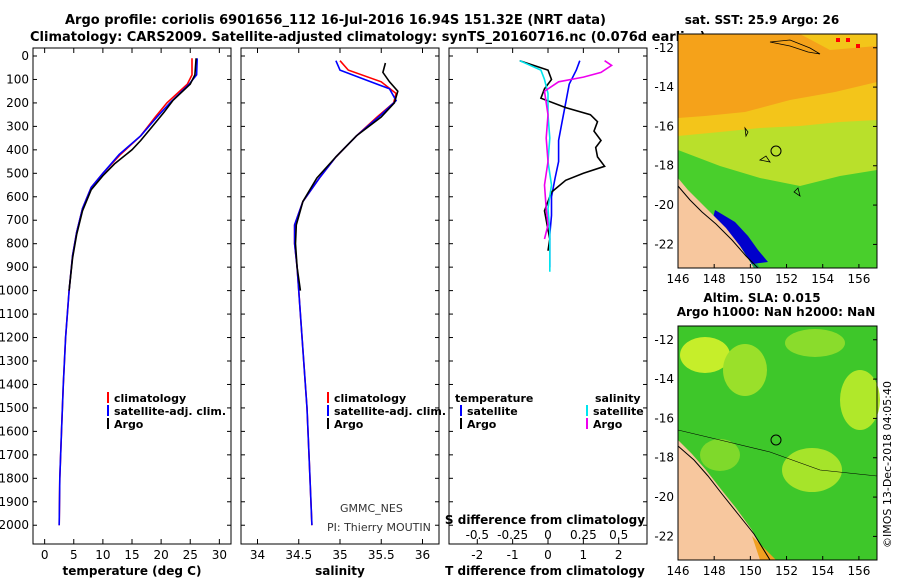 This screenshot has width=900, height=580. Describe the element at coordinates (762, 20) in the screenshot. I see `sst-map-title: sat. SST: 25.9 Argo: 26` at that location.